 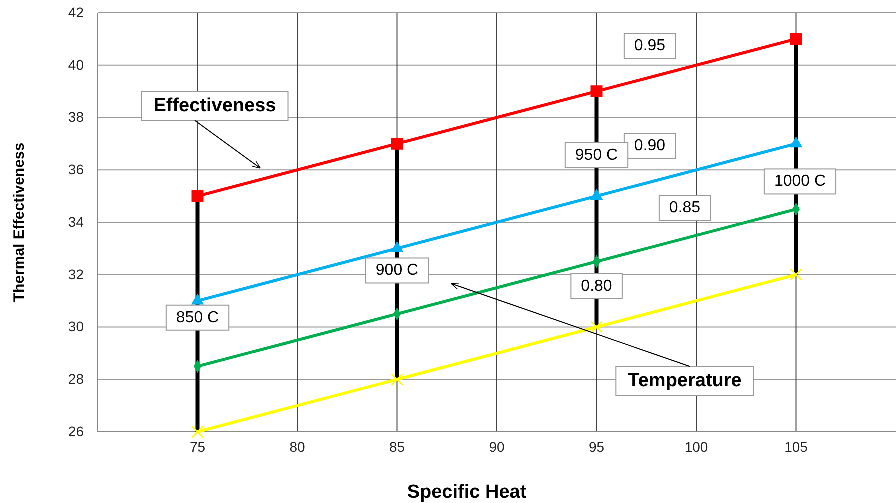 I want to click on x-tick-label: 100, so click(x=696, y=446).